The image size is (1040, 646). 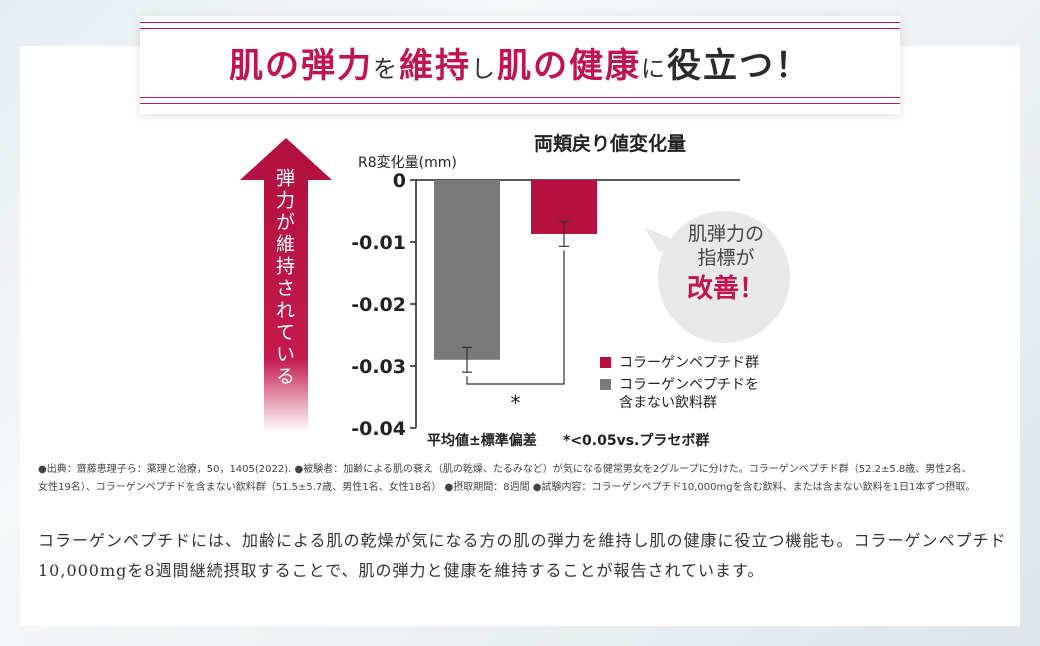 What do you see at coordinates (435, 66) in the screenshot?
I see `headline-part: 維持` at bounding box center [435, 66].